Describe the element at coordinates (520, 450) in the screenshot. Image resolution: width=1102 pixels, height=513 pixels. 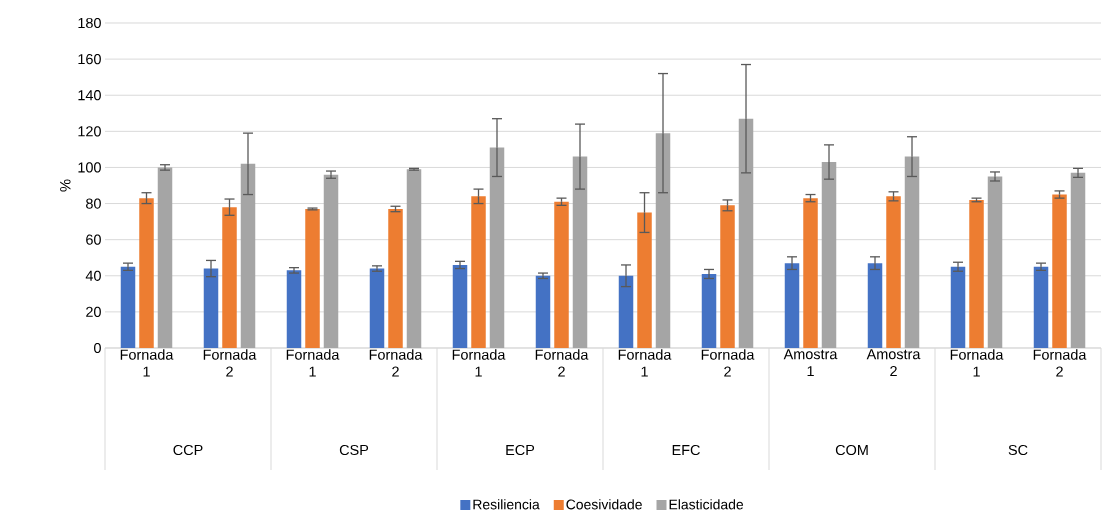
I see `text: ECP` at that location.